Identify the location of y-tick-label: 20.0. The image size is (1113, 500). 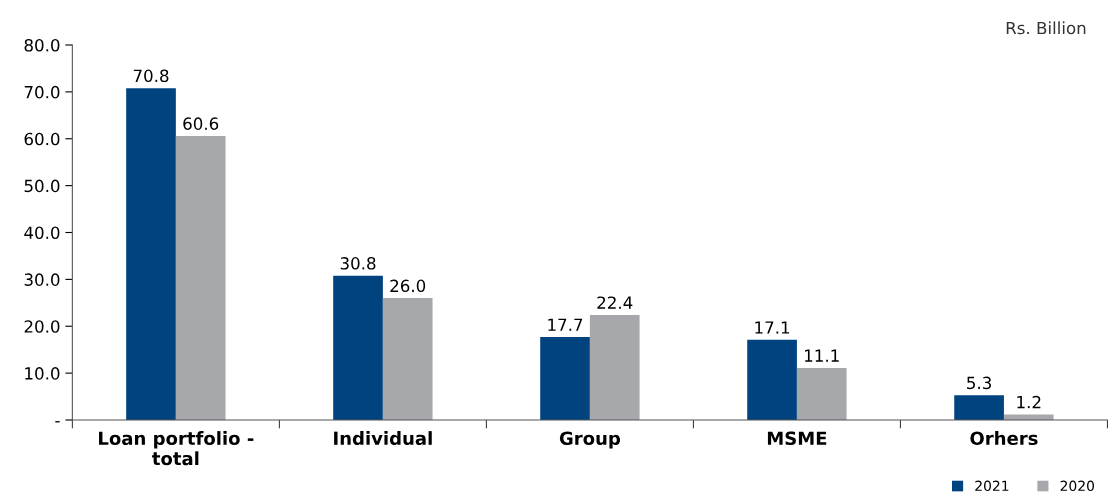
(42, 326).